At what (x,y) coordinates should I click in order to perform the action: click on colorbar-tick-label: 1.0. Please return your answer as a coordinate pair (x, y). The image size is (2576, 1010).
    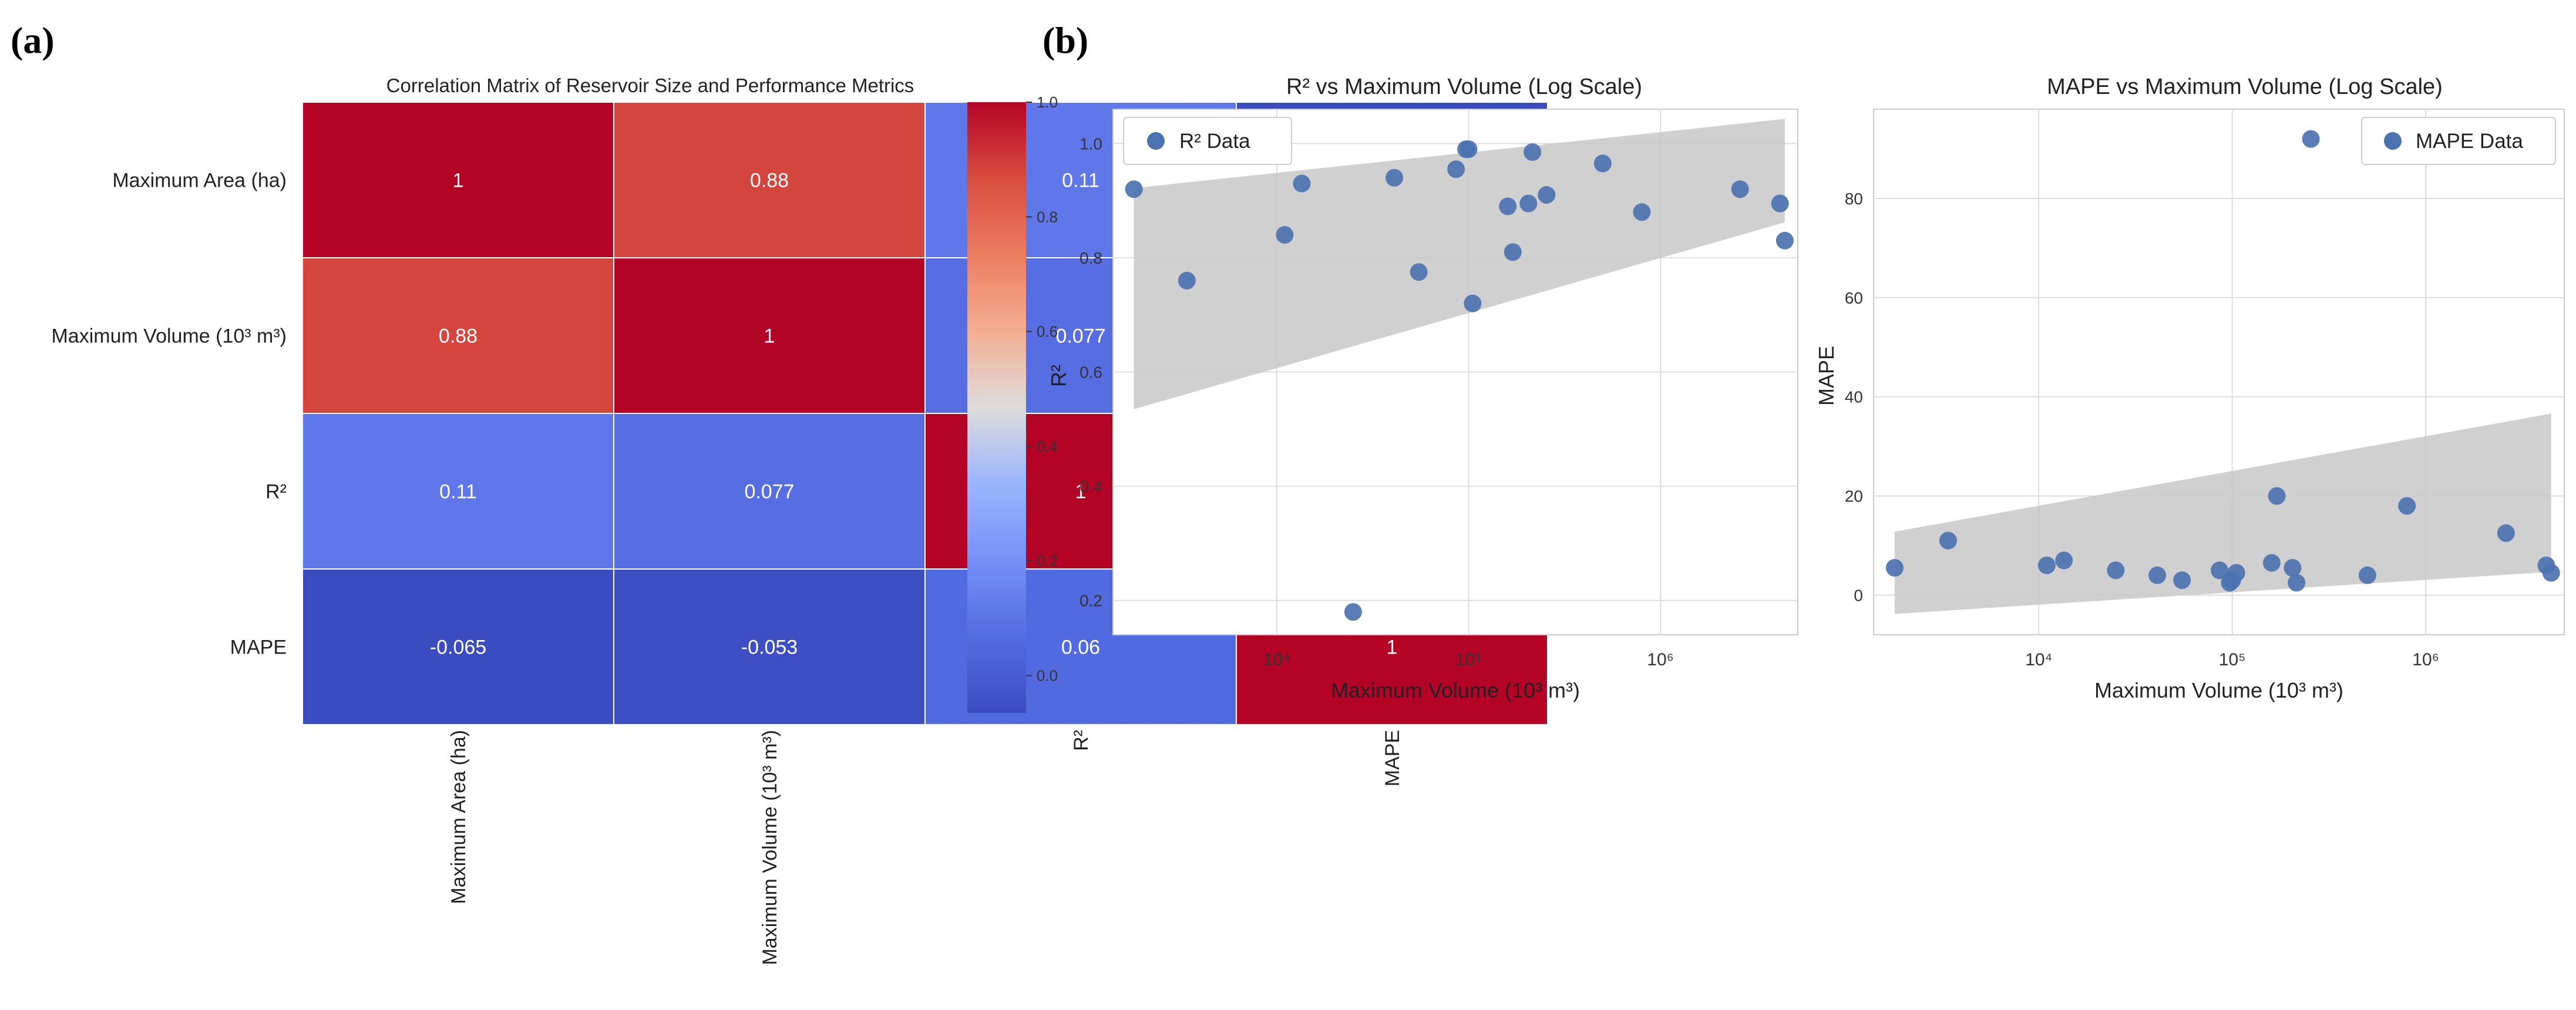
    Looking at the image, I should click on (1047, 102).